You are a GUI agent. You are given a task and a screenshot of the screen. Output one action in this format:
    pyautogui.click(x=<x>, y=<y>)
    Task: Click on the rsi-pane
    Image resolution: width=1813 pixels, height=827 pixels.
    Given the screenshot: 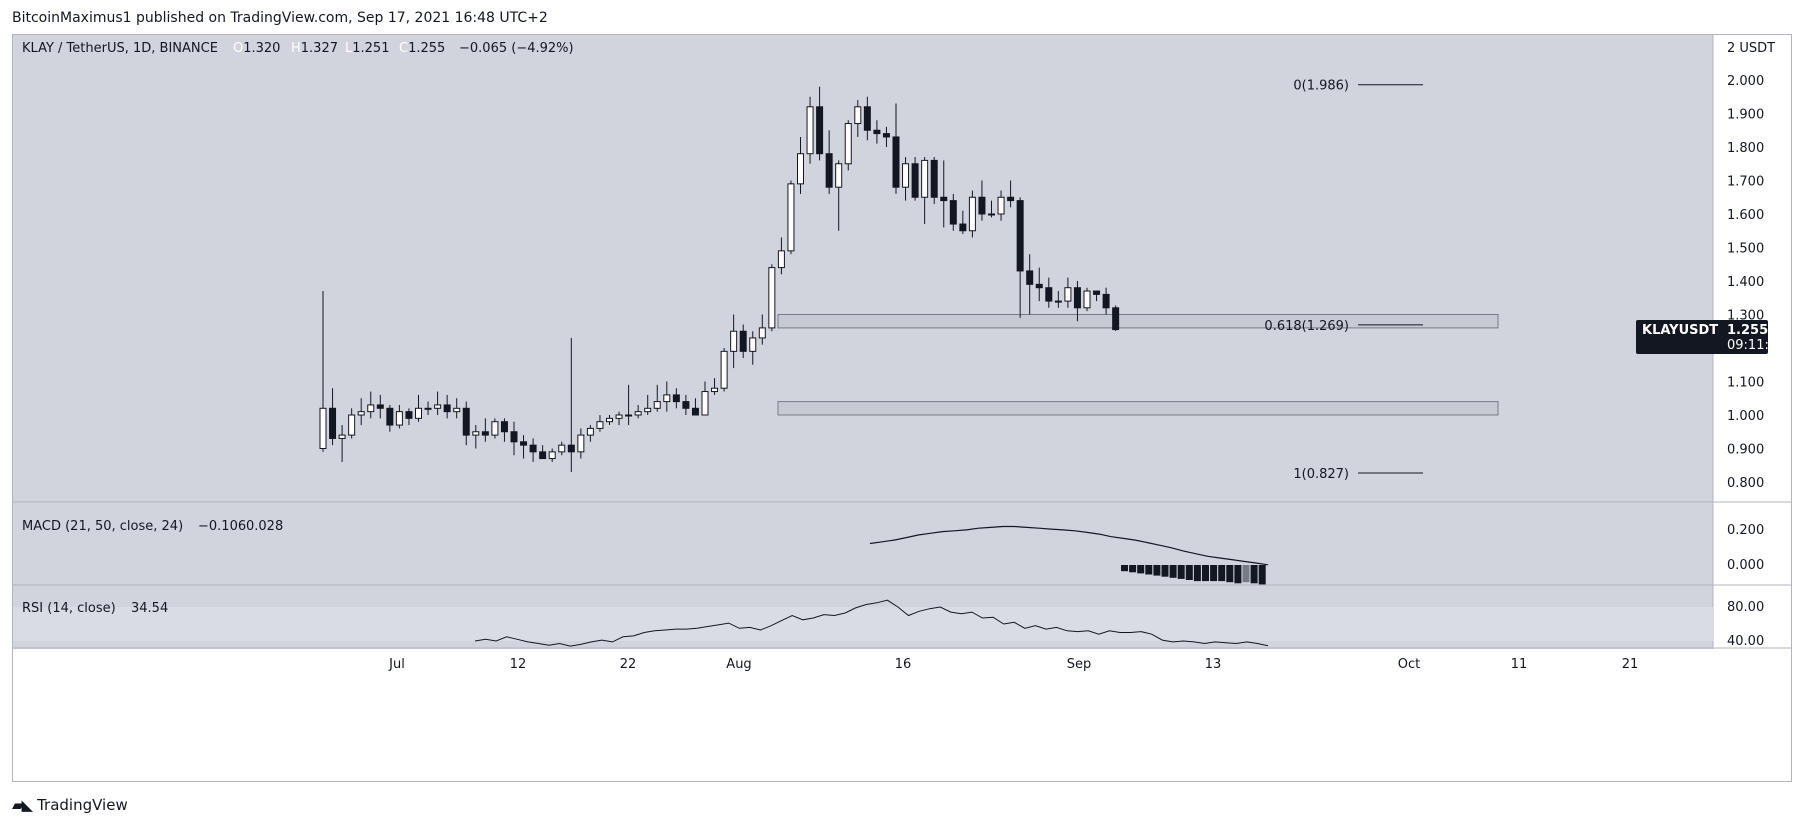 What is the action you would take?
    pyautogui.click(x=863, y=623)
    